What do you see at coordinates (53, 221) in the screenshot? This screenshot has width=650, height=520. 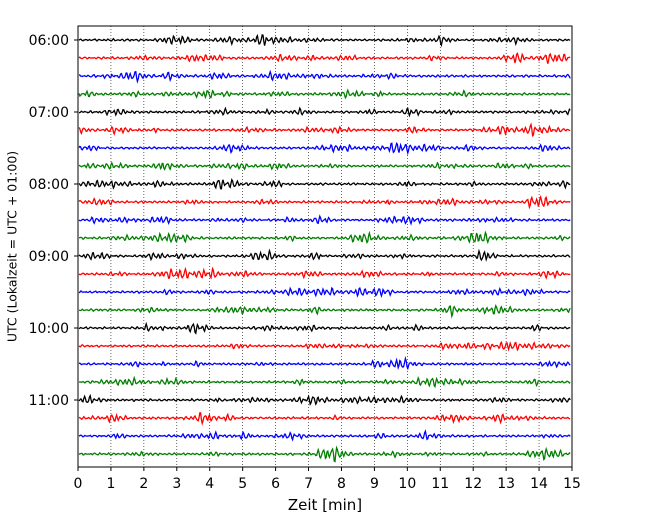 I see `y-axis: 06:00 07:00 08:00 09:00 10:00 11:00` at bounding box center [53, 221].